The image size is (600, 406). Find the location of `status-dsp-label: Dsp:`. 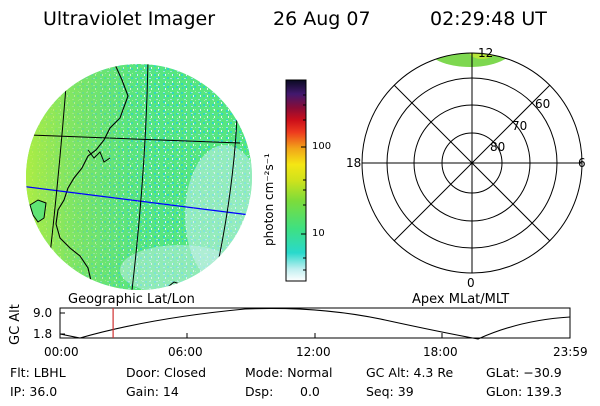

status-dsp-label: Dsp: is located at coordinates (259, 391).